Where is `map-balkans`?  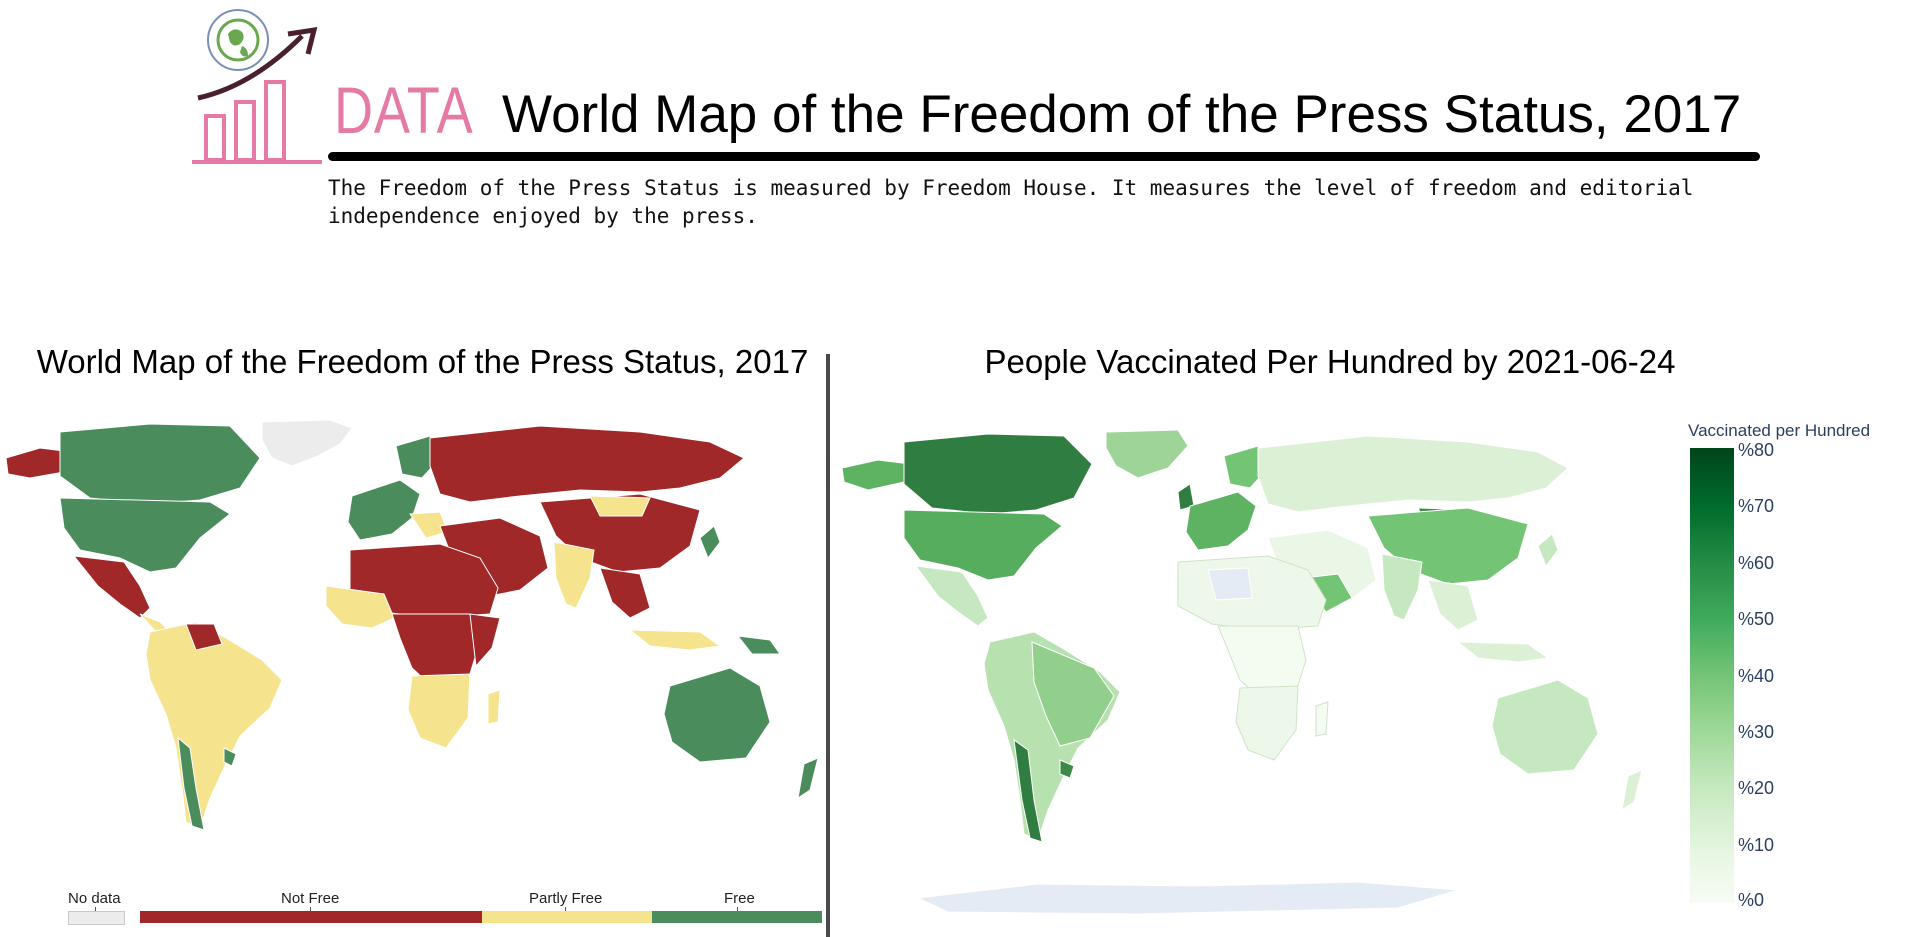
map-balkans is located at coordinates (429, 525).